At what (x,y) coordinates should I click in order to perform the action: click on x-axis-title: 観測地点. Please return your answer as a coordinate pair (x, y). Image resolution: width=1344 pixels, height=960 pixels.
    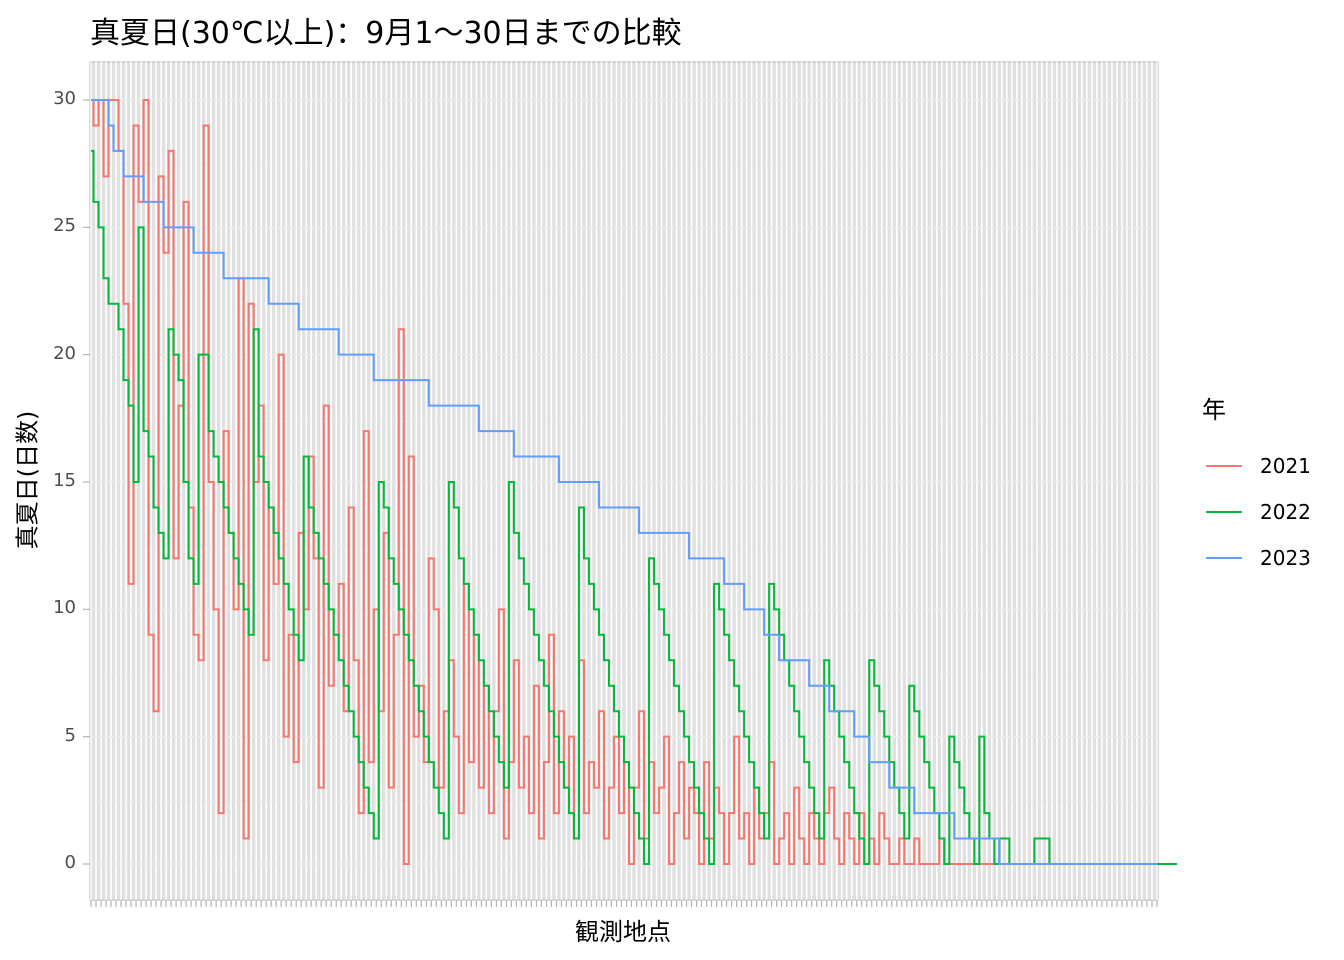
    Looking at the image, I should click on (623, 932).